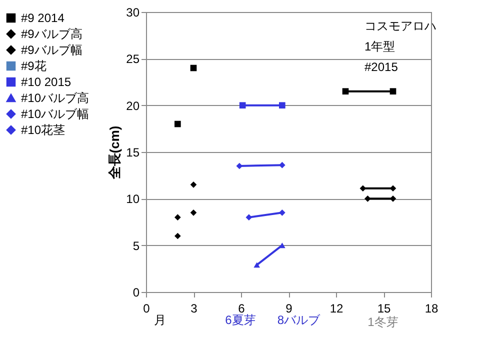 This screenshot has width=487, height=341. I want to click on y-tick-label: 5, so click(136, 245).